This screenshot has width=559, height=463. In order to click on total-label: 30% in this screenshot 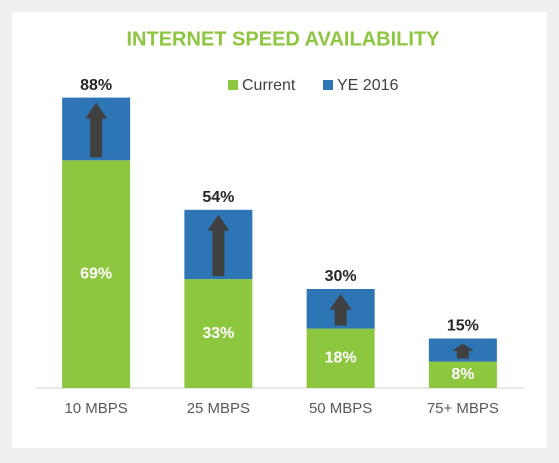, I will do `click(341, 276)`.